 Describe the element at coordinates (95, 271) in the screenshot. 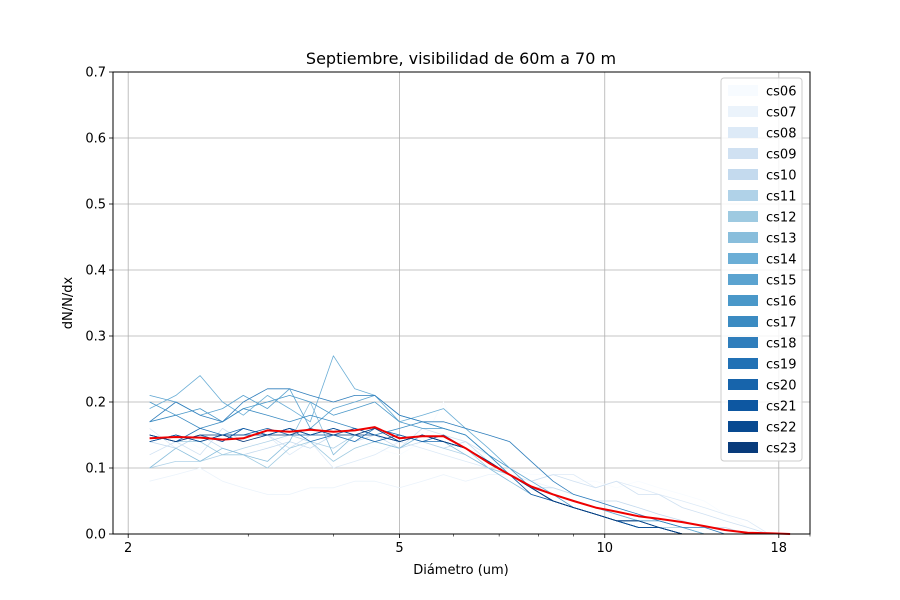

I see `y-tick-label: 0.4` at that location.